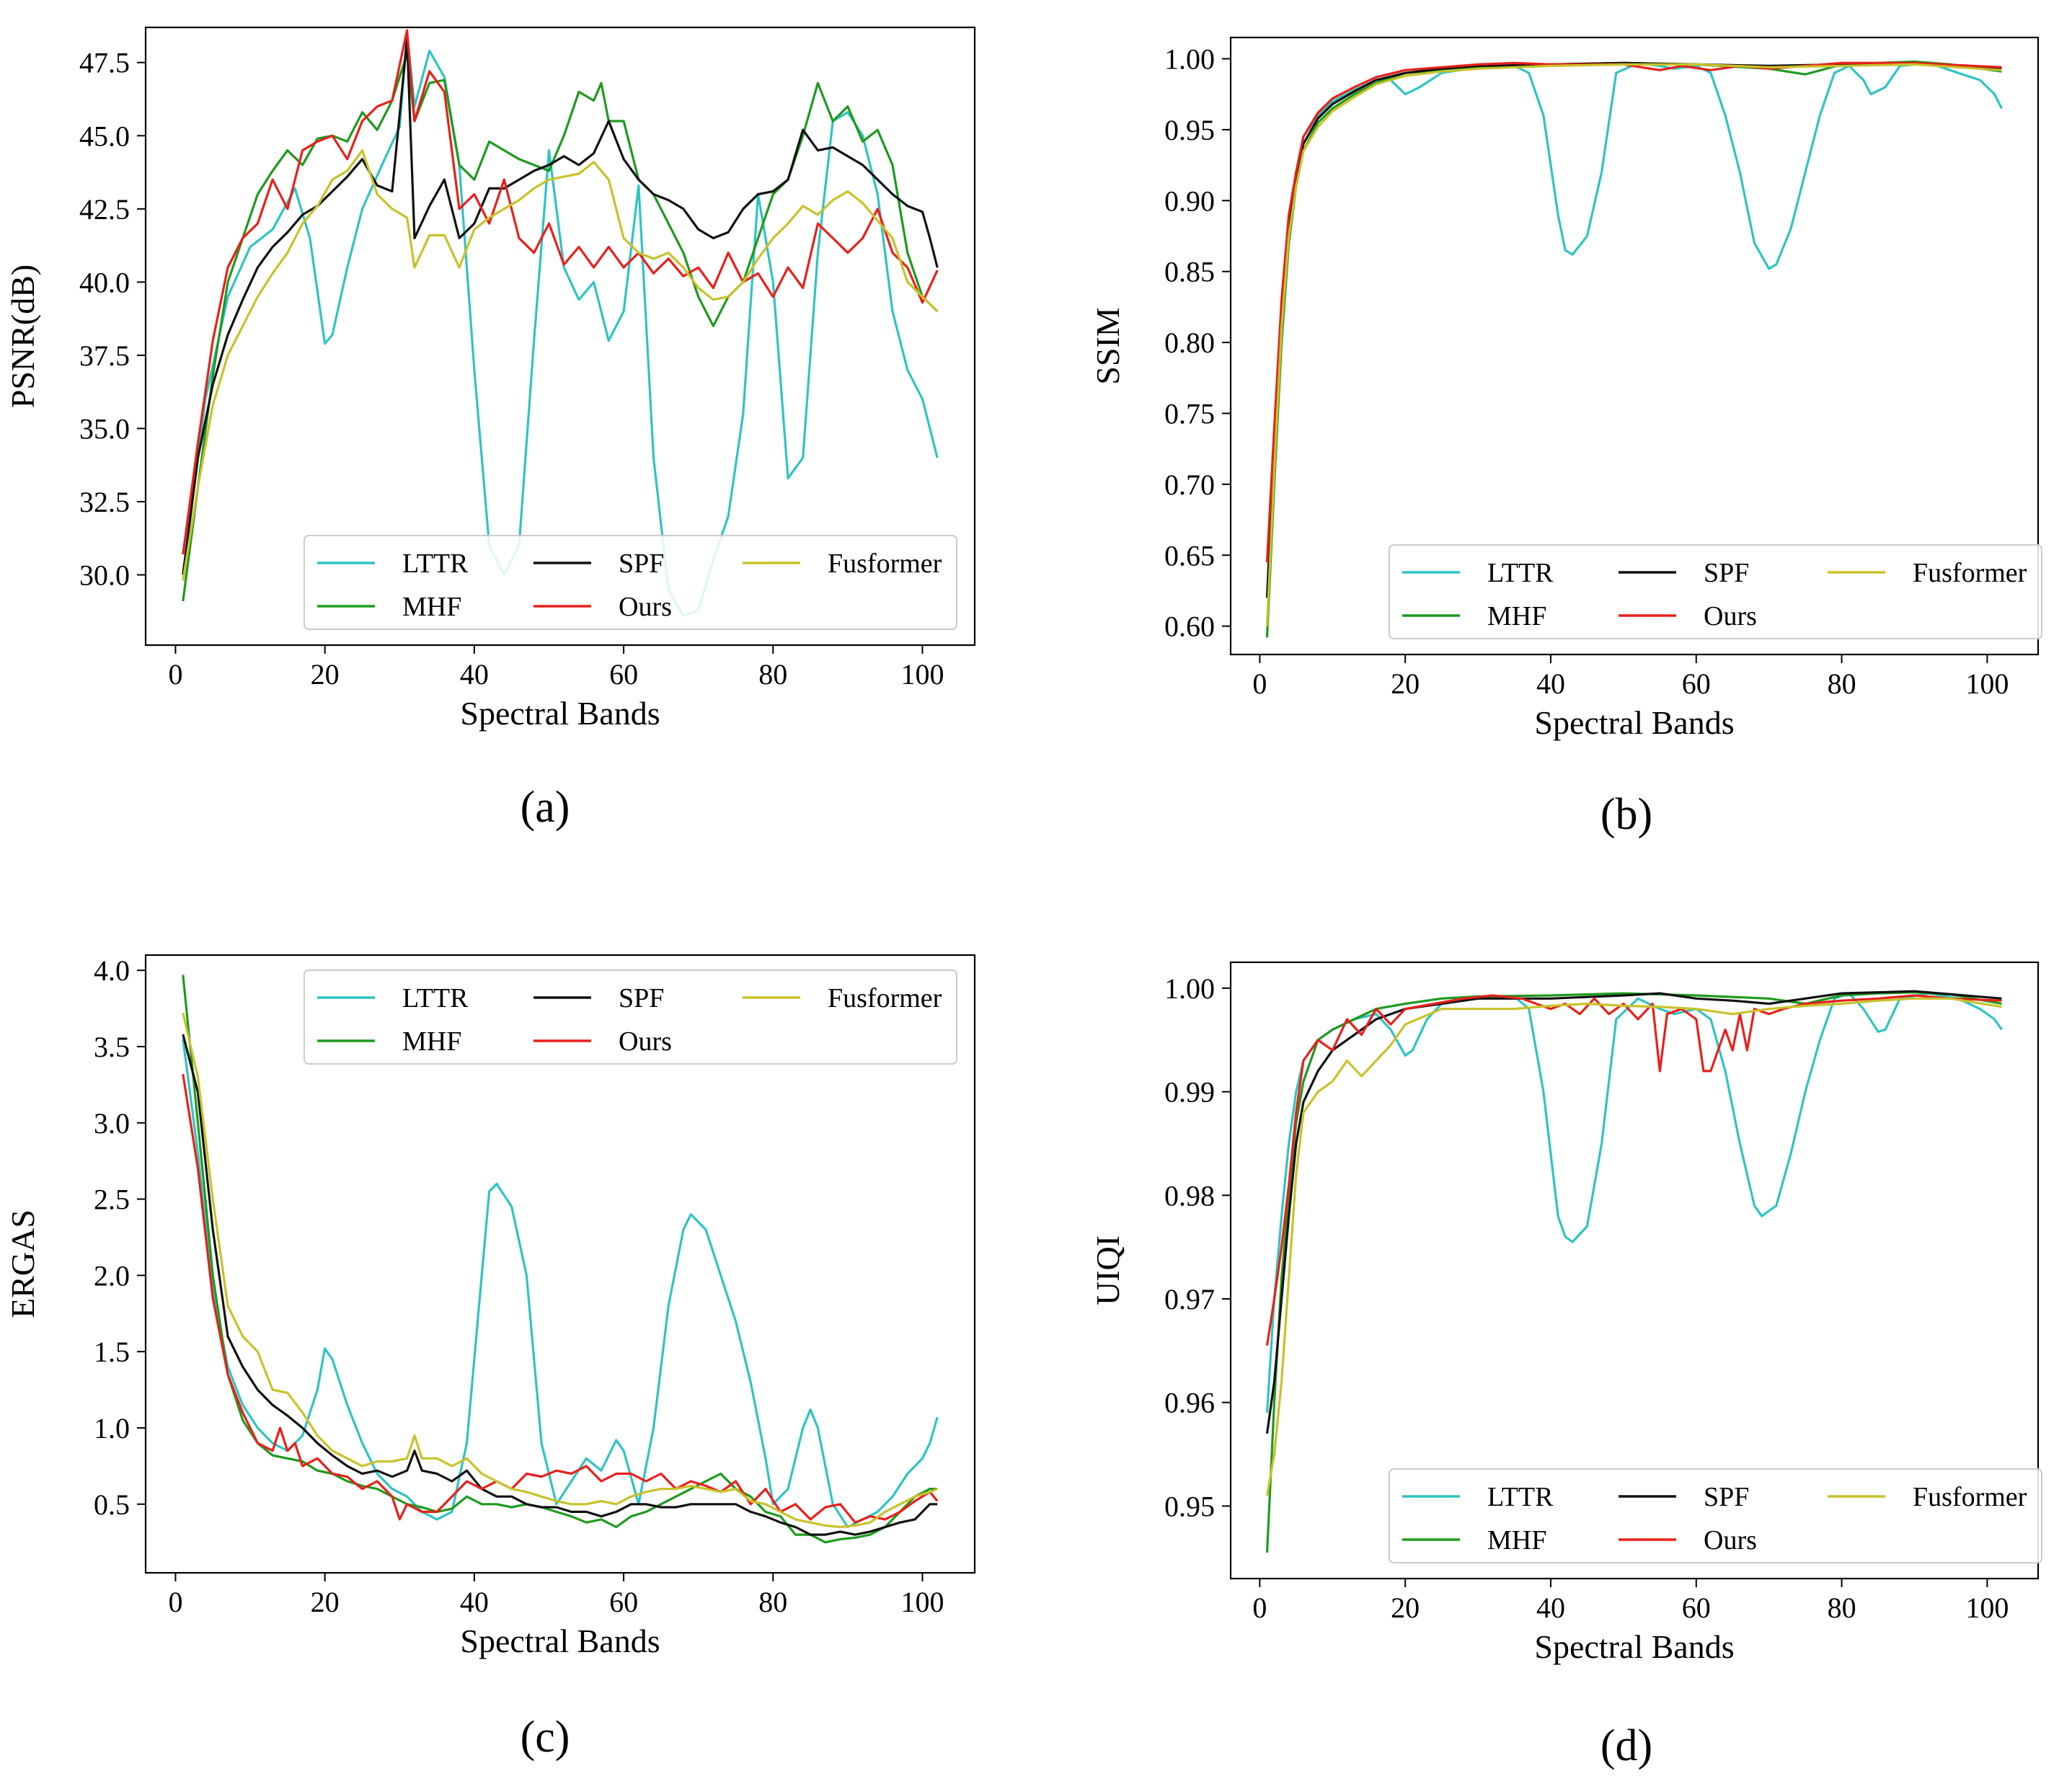 The image size is (2072, 1784). What do you see at coordinates (104, 63) in the screenshot?
I see `y-tick-label: 47.5` at bounding box center [104, 63].